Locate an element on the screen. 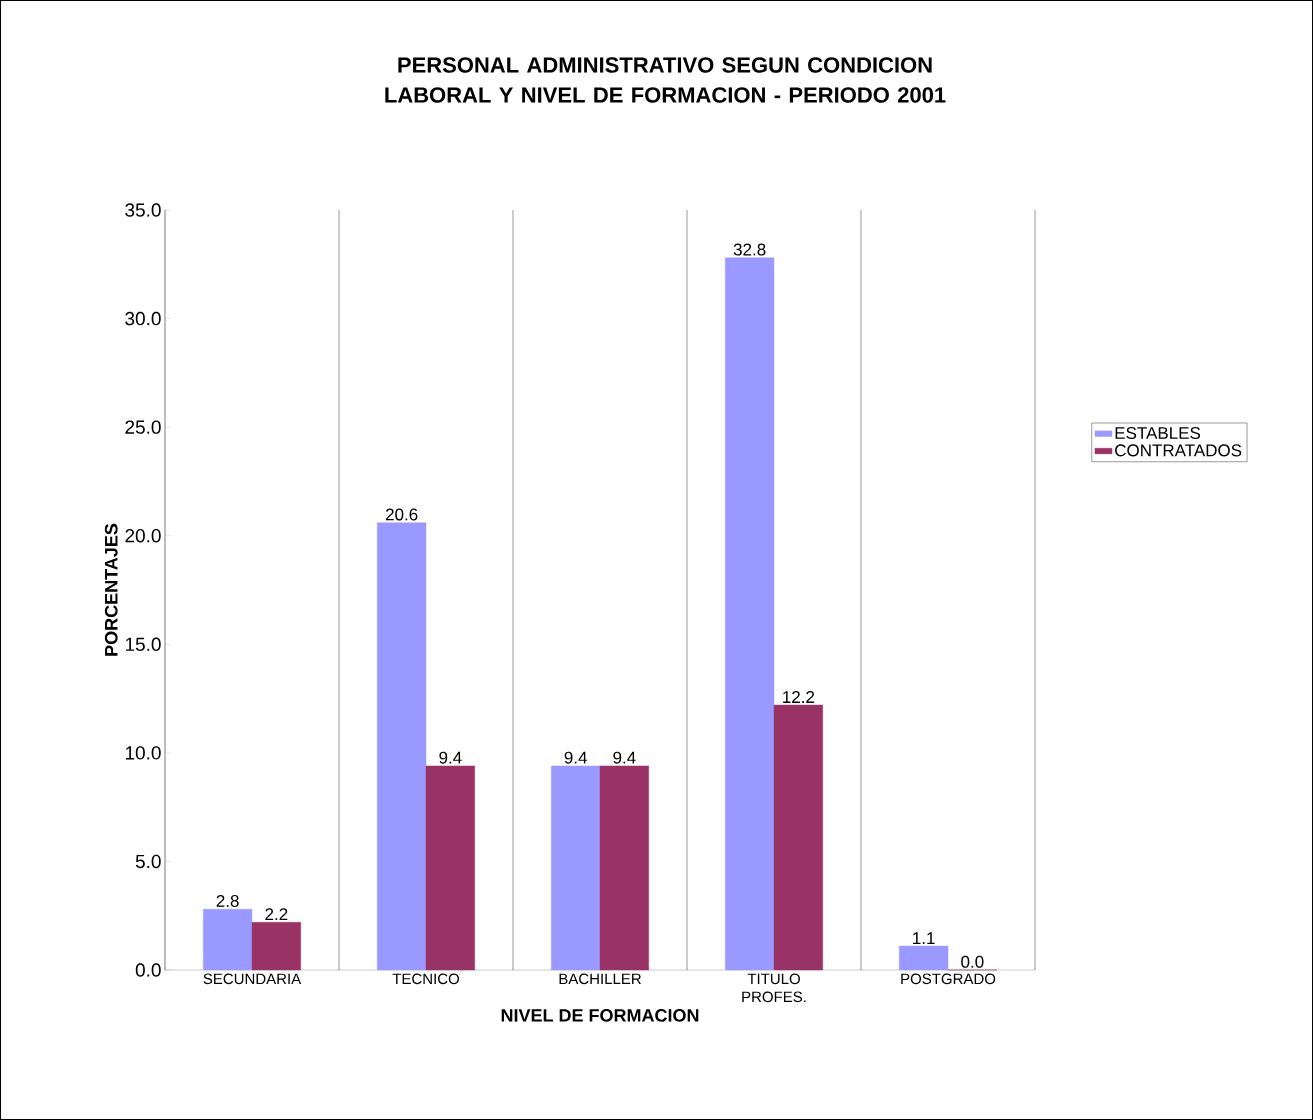  x-axis-title: NIVEL DE FORMACION is located at coordinates (600, 1015).